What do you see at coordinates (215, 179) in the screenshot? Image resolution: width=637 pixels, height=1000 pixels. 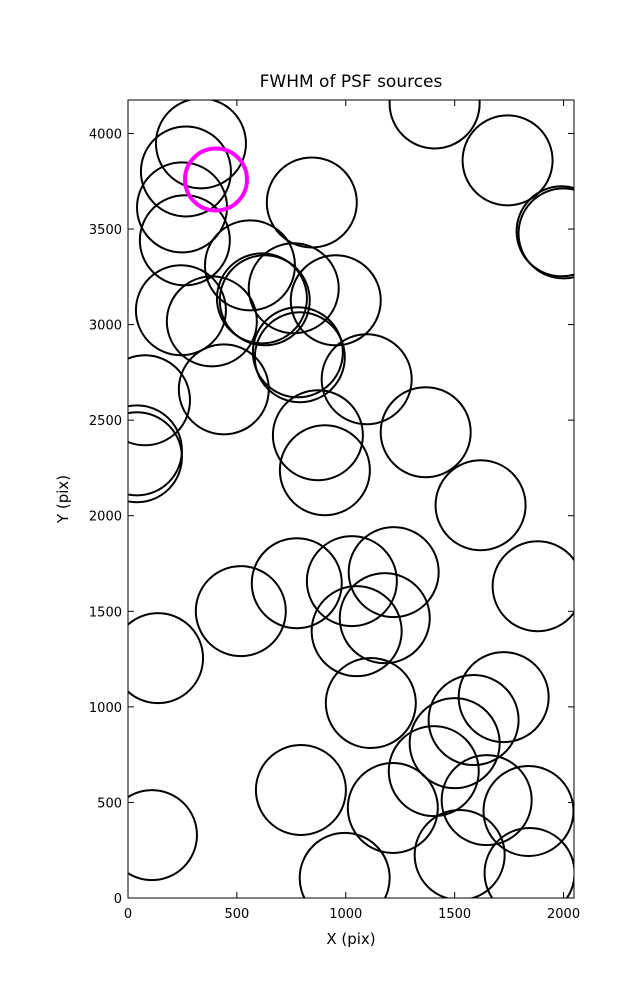 I see `highlight-source` at bounding box center [215, 179].